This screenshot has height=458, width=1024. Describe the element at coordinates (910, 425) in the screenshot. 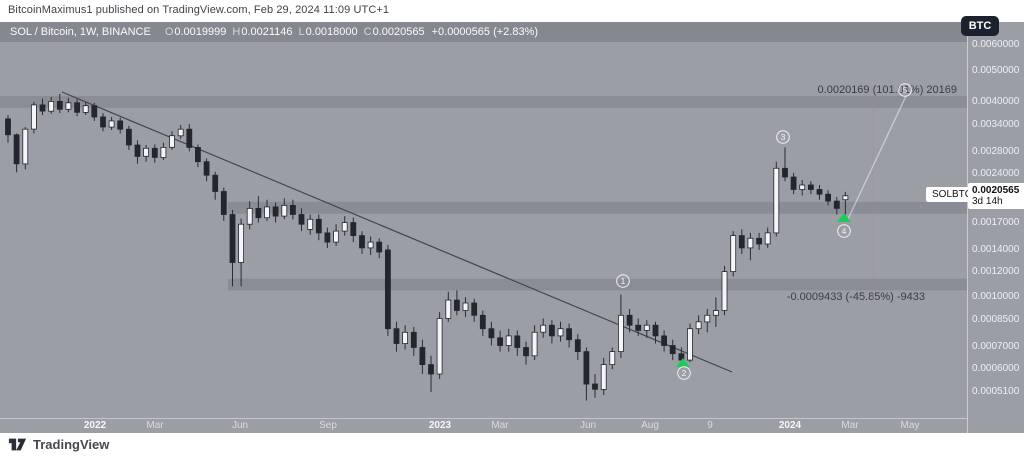

I see `time-tick-label: May` at that location.